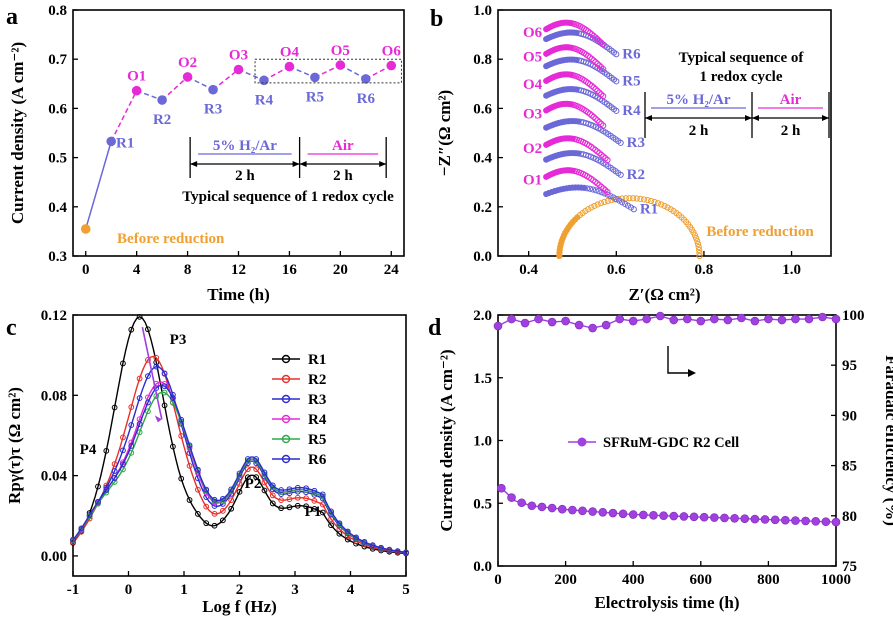  Describe the element at coordinates (57, 11) in the screenshot. I see `panel-a-ytick-label: 0.8` at that location.